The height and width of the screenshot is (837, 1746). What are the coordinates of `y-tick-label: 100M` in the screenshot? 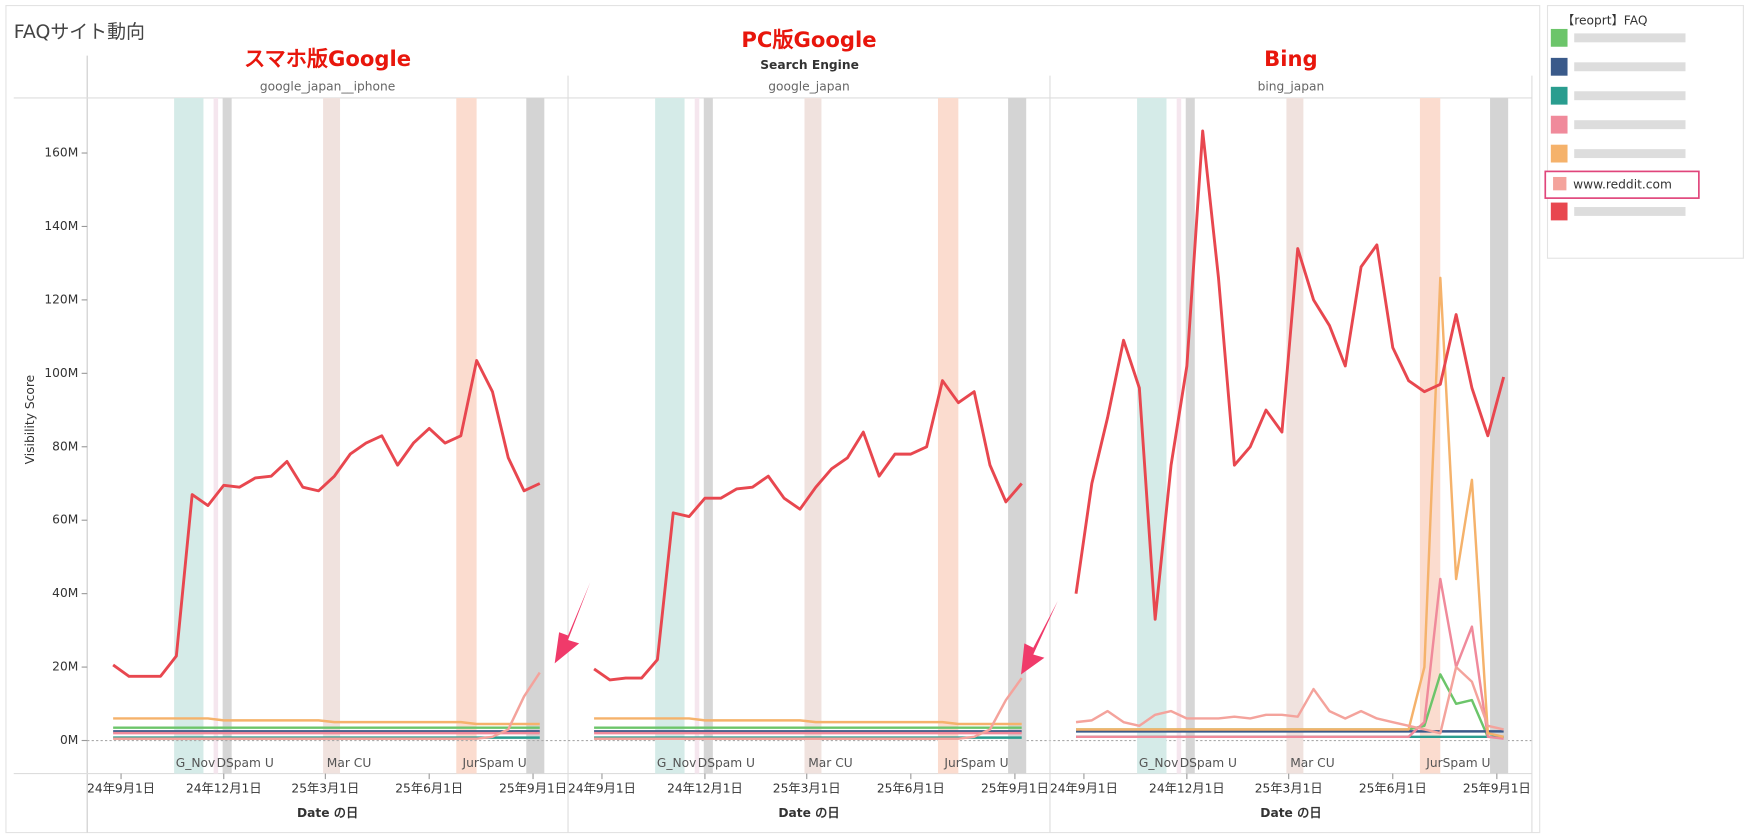 It's located at (61, 373).